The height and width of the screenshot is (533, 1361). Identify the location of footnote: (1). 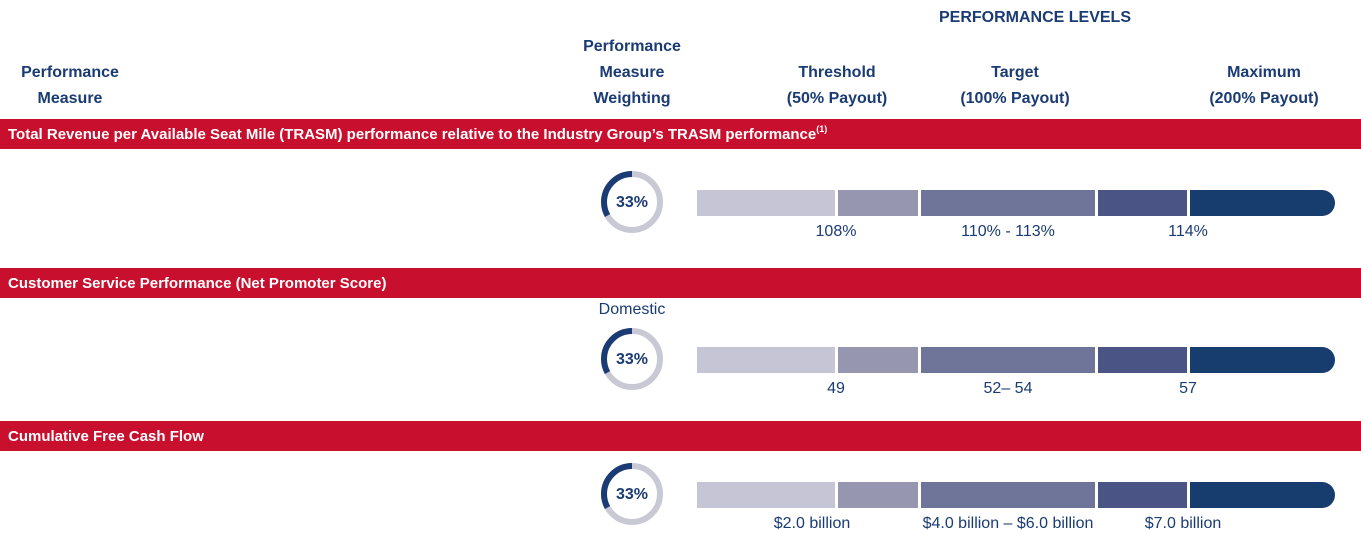
(821, 129).